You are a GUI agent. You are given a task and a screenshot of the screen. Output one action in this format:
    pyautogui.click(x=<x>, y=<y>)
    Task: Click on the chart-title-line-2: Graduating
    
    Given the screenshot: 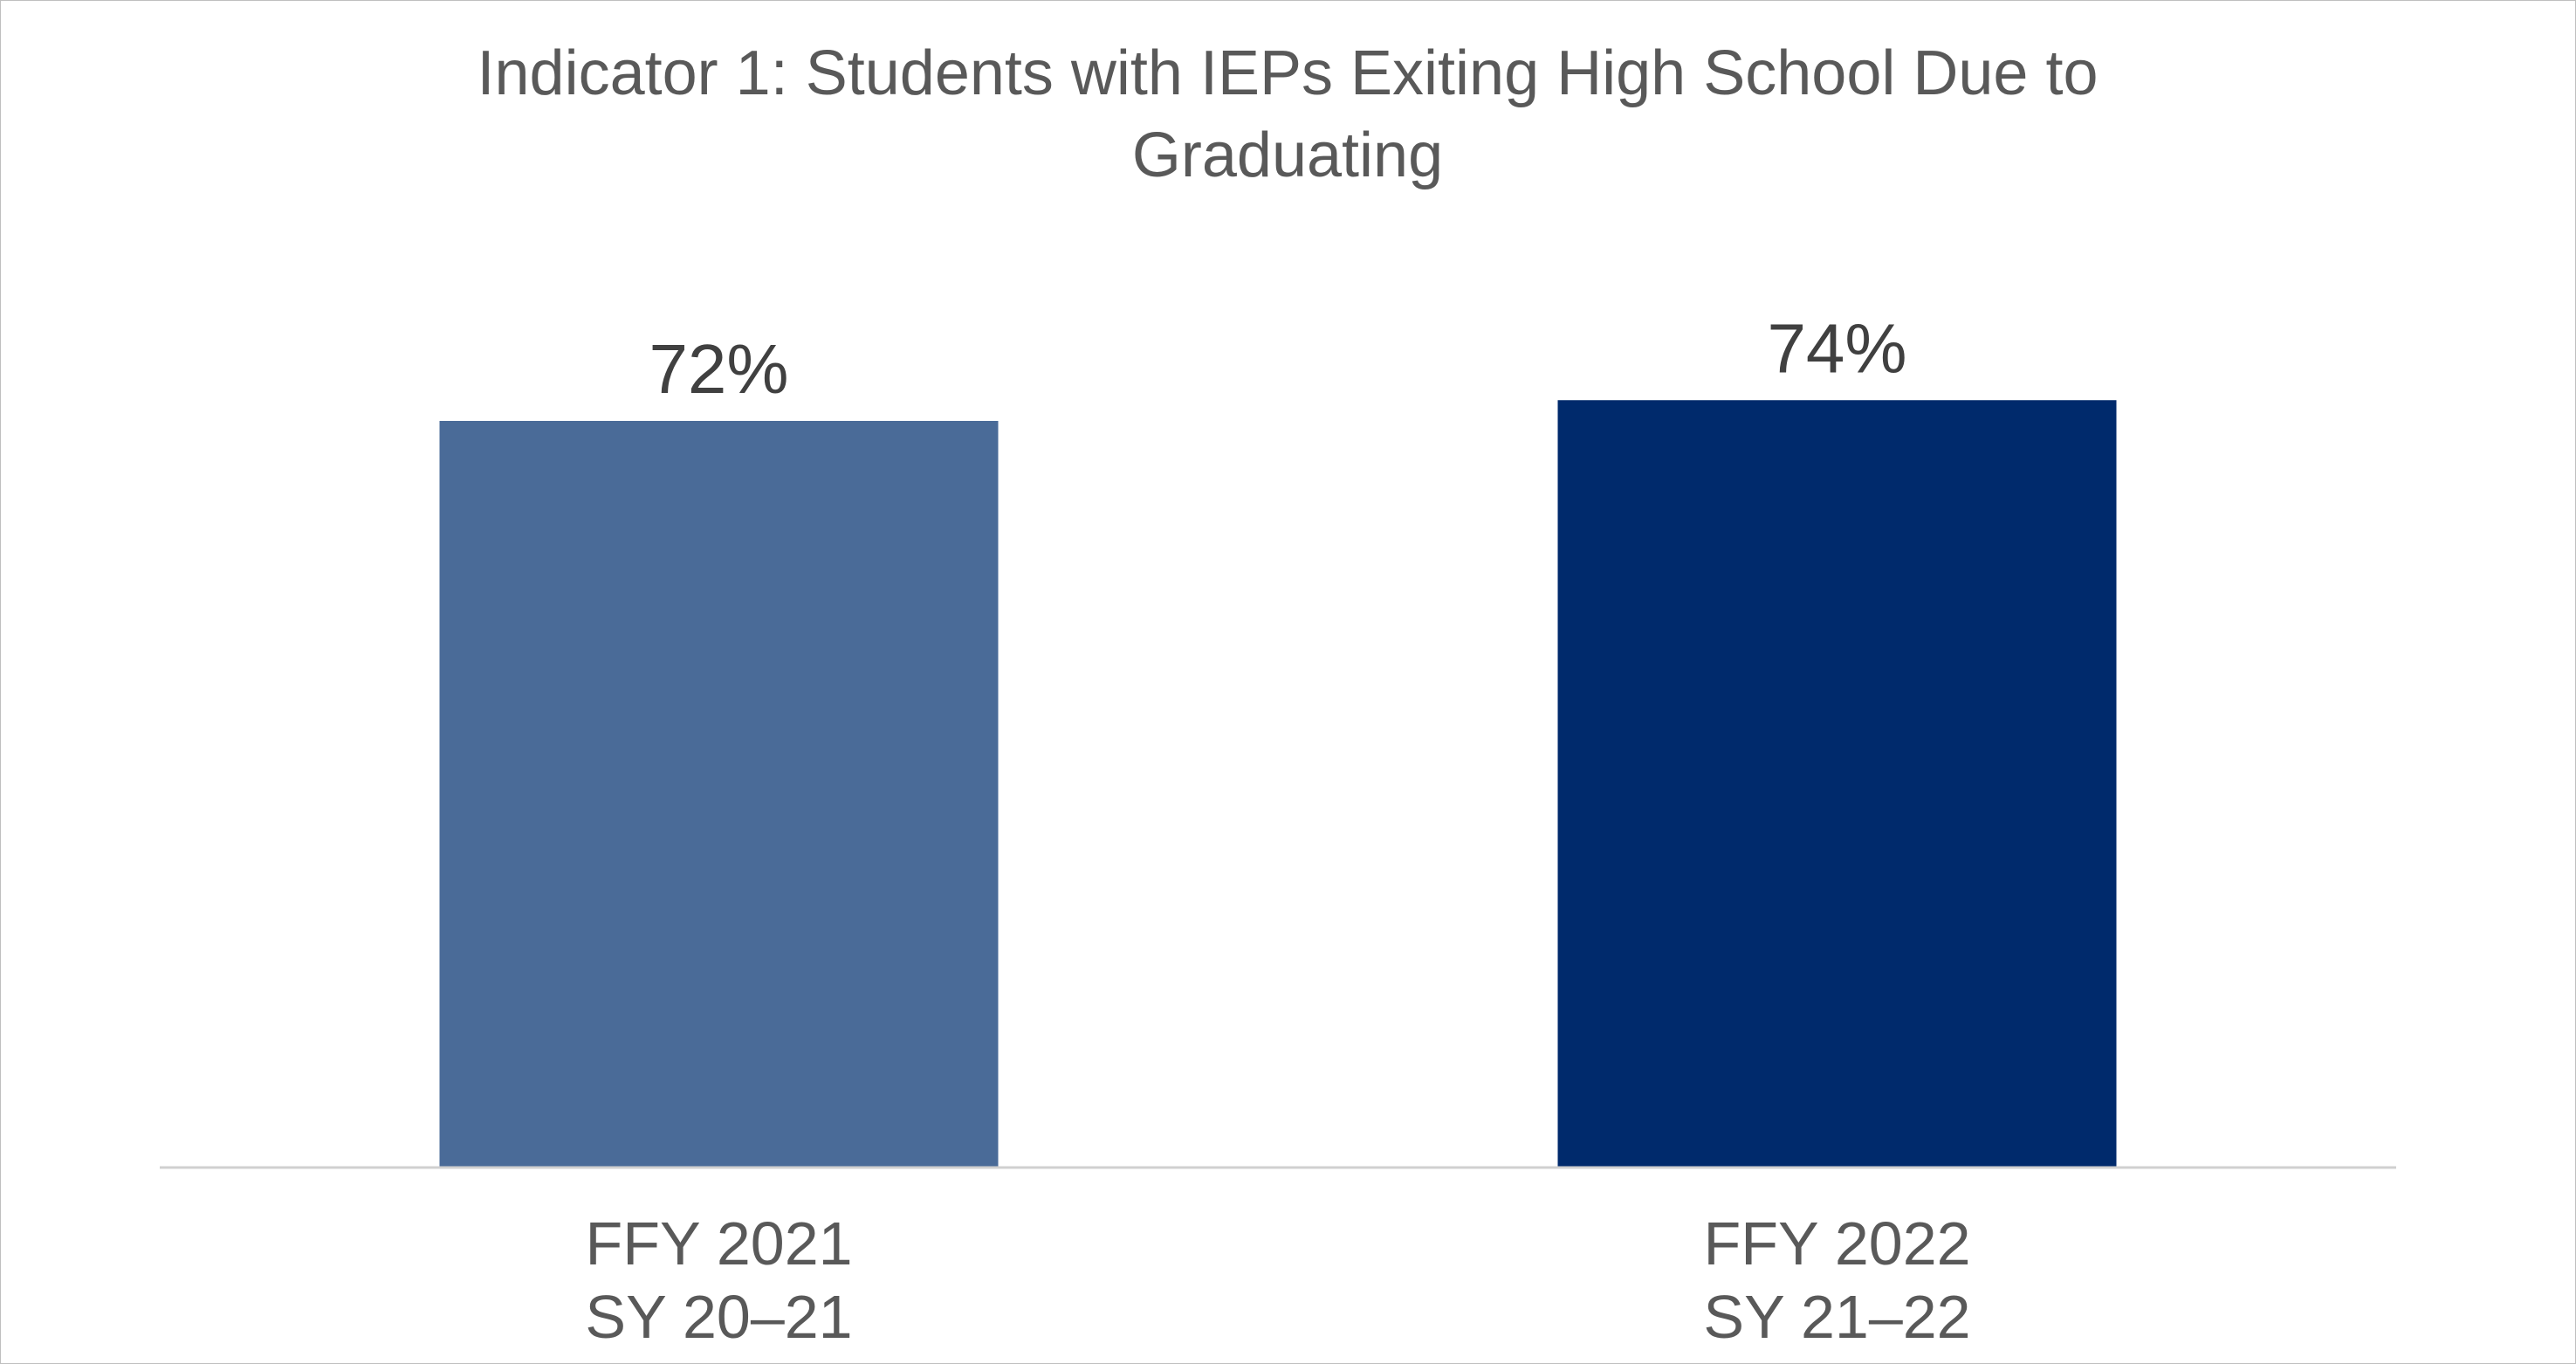 What is the action you would take?
    pyautogui.click(x=1288, y=155)
    